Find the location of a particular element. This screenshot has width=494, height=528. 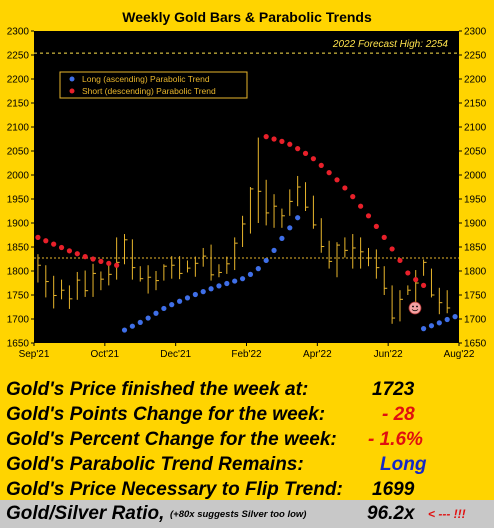

y-tick-label-right: 1850 is located at coordinates (475, 248).